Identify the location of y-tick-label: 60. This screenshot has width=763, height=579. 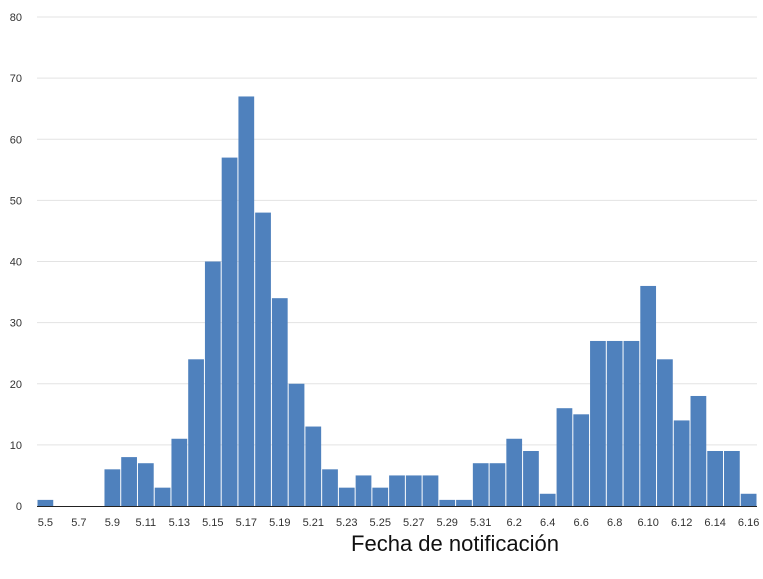
(16, 140).